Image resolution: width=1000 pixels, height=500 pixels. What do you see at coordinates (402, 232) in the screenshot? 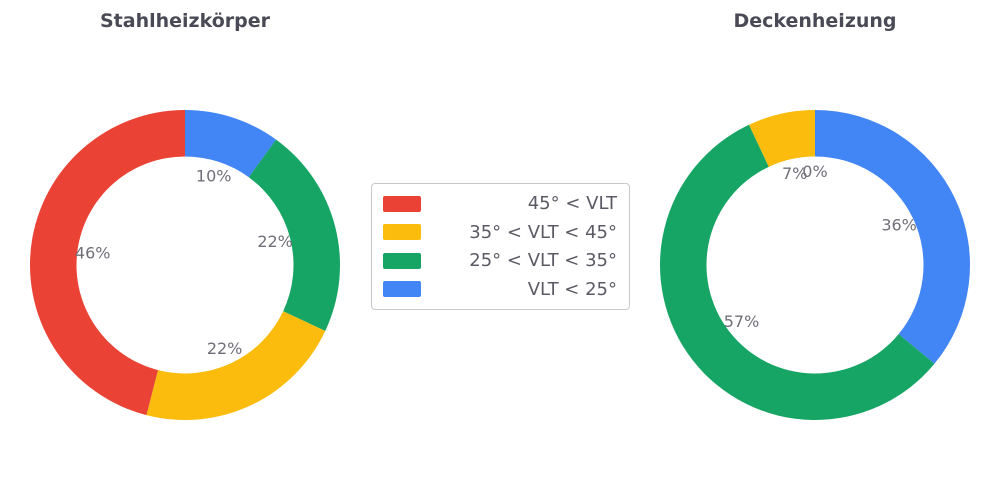
I see `legend-swatch-yellow` at bounding box center [402, 232].